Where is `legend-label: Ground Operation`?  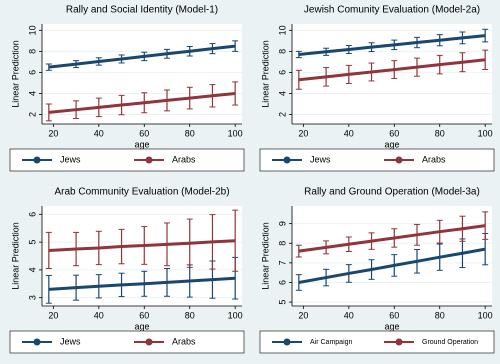 legend-label: Ground Operation is located at coordinates (450, 342).